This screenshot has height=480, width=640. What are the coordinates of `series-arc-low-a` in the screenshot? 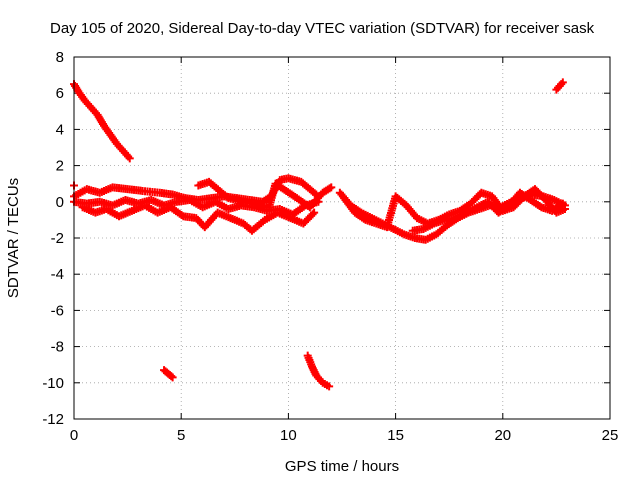 It's located at (168, 374).